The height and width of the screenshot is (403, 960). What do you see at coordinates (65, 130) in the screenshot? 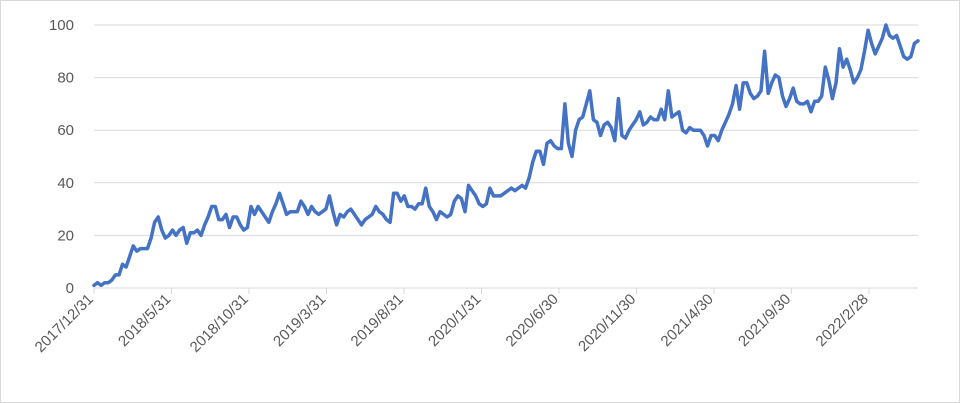
I see `y-tick-label: 60` at bounding box center [65, 130].